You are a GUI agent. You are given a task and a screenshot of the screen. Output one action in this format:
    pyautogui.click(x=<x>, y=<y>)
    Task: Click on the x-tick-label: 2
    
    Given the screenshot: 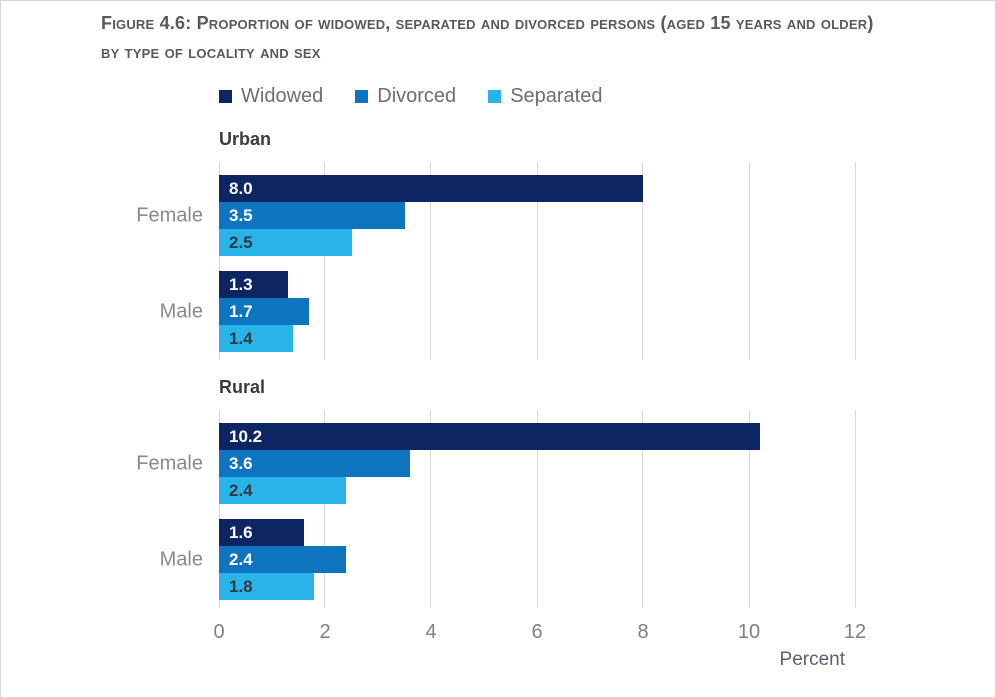 What is the action you would take?
    pyautogui.click(x=325, y=632)
    